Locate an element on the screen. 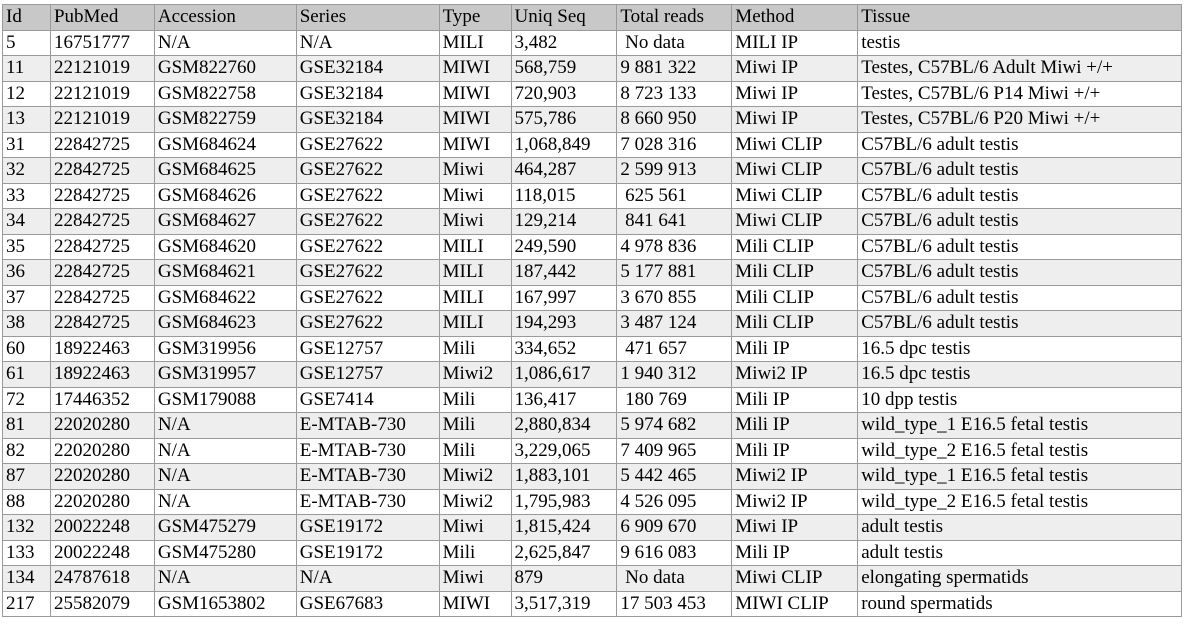 The height and width of the screenshot is (625, 1185). cell-method: MIWI CLIP is located at coordinates (795, 603).